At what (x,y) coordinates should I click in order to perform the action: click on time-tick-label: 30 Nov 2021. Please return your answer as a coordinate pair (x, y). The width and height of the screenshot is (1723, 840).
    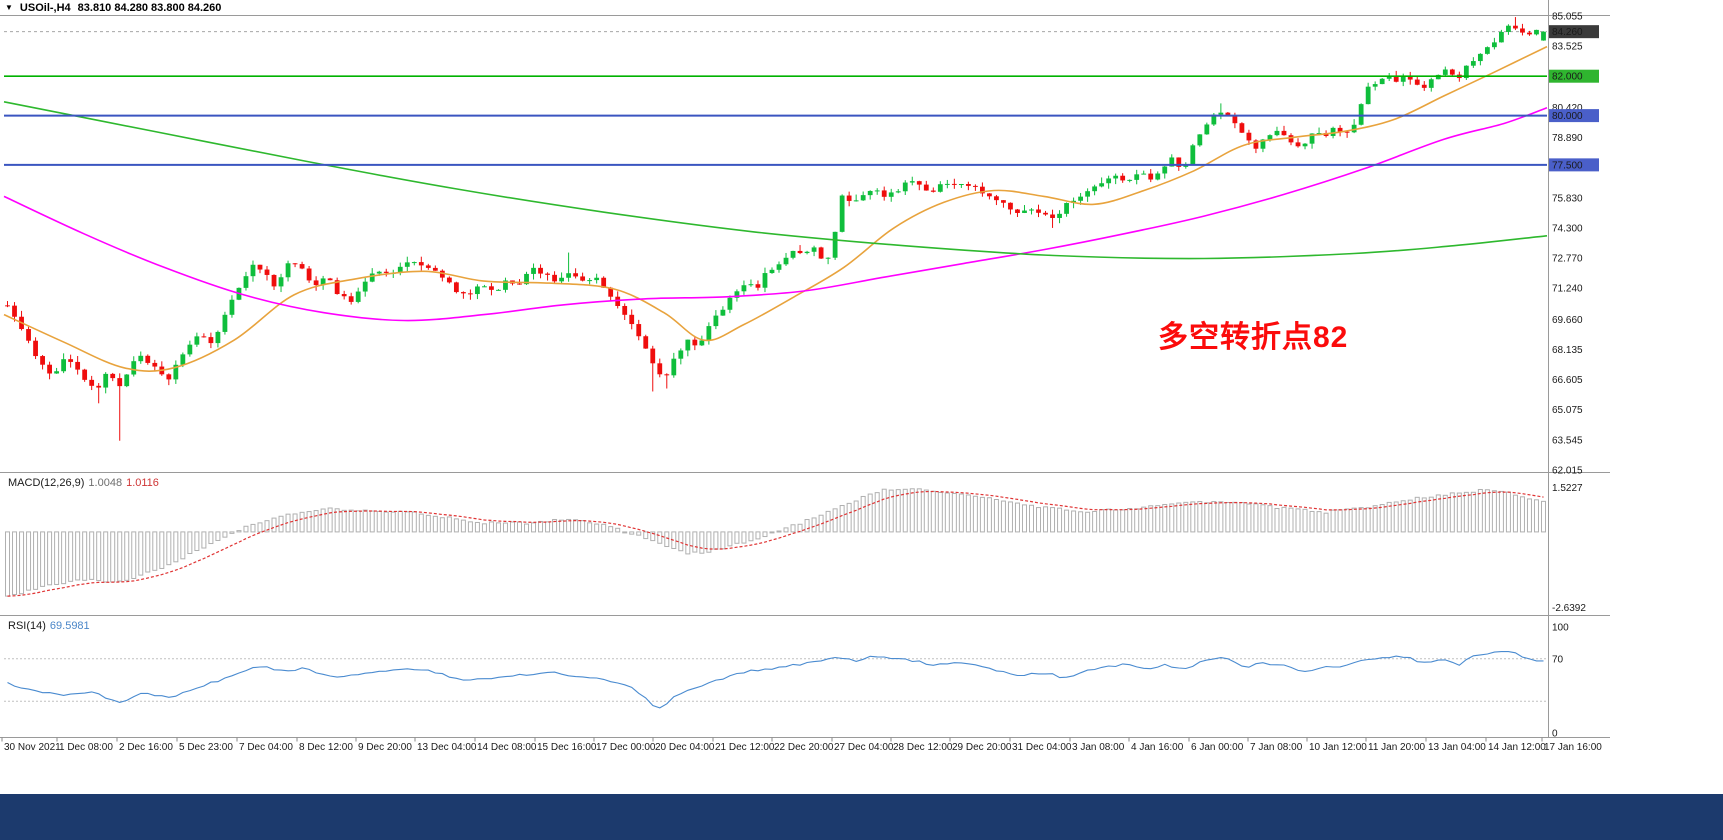
    Looking at the image, I should click on (32, 747).